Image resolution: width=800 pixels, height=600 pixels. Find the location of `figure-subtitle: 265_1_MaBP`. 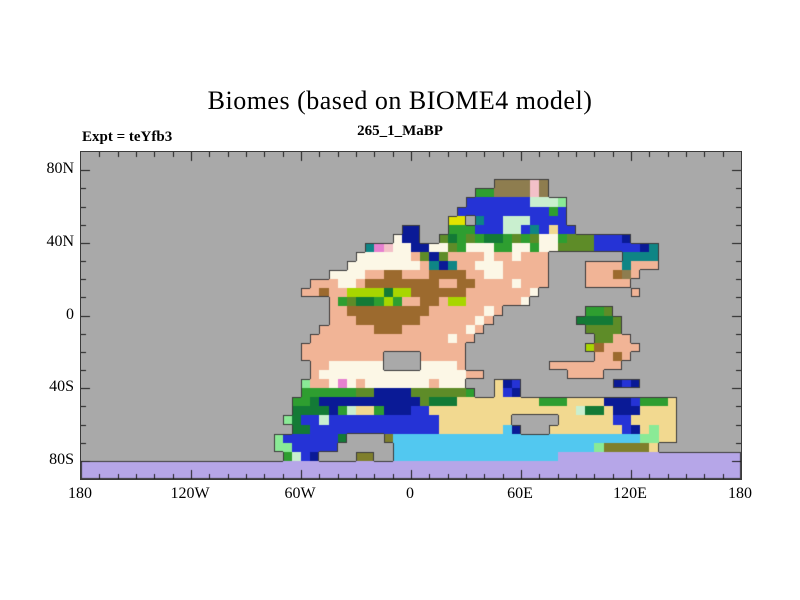

figure-subtitle: 265_1_MaBP is located at coordinates (400, 131).